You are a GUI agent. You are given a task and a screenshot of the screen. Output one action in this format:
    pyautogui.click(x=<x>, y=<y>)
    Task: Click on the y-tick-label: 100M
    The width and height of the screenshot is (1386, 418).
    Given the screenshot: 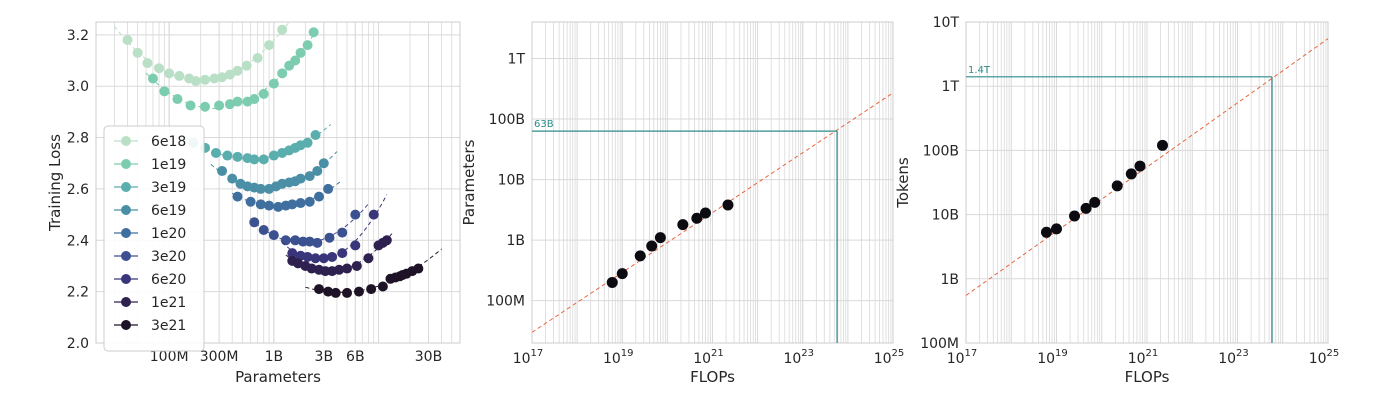 What is the action you would take?
    pyautogui.click(x=939, y=344)
    